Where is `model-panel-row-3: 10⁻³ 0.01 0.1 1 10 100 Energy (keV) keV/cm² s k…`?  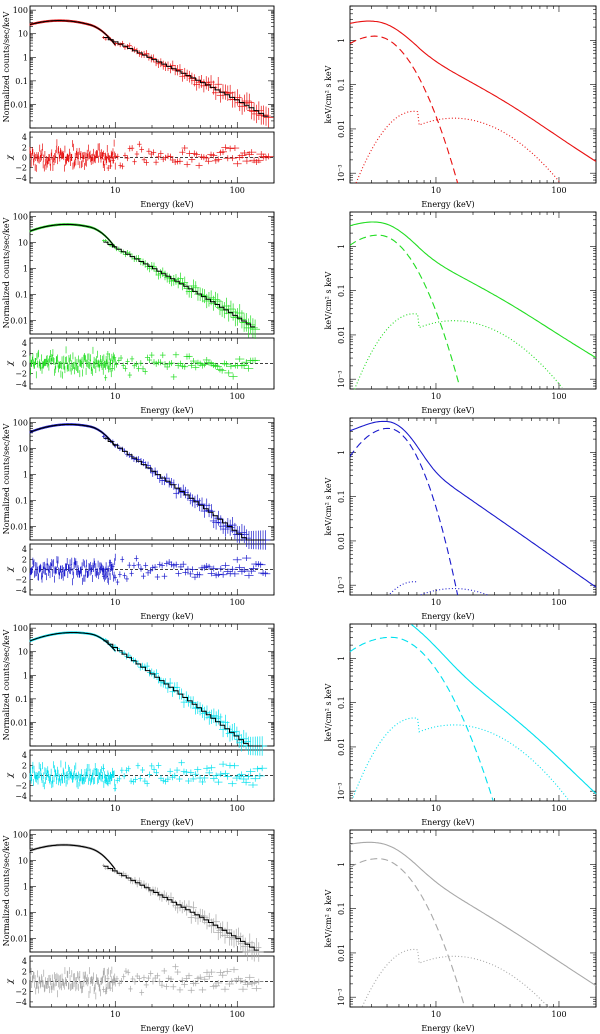 model-panel-row-3: 10⁻³ 0.01 0.1 1 10 100 Energy (keV) keV/cm² s k… is located at coordinates (460, 519).